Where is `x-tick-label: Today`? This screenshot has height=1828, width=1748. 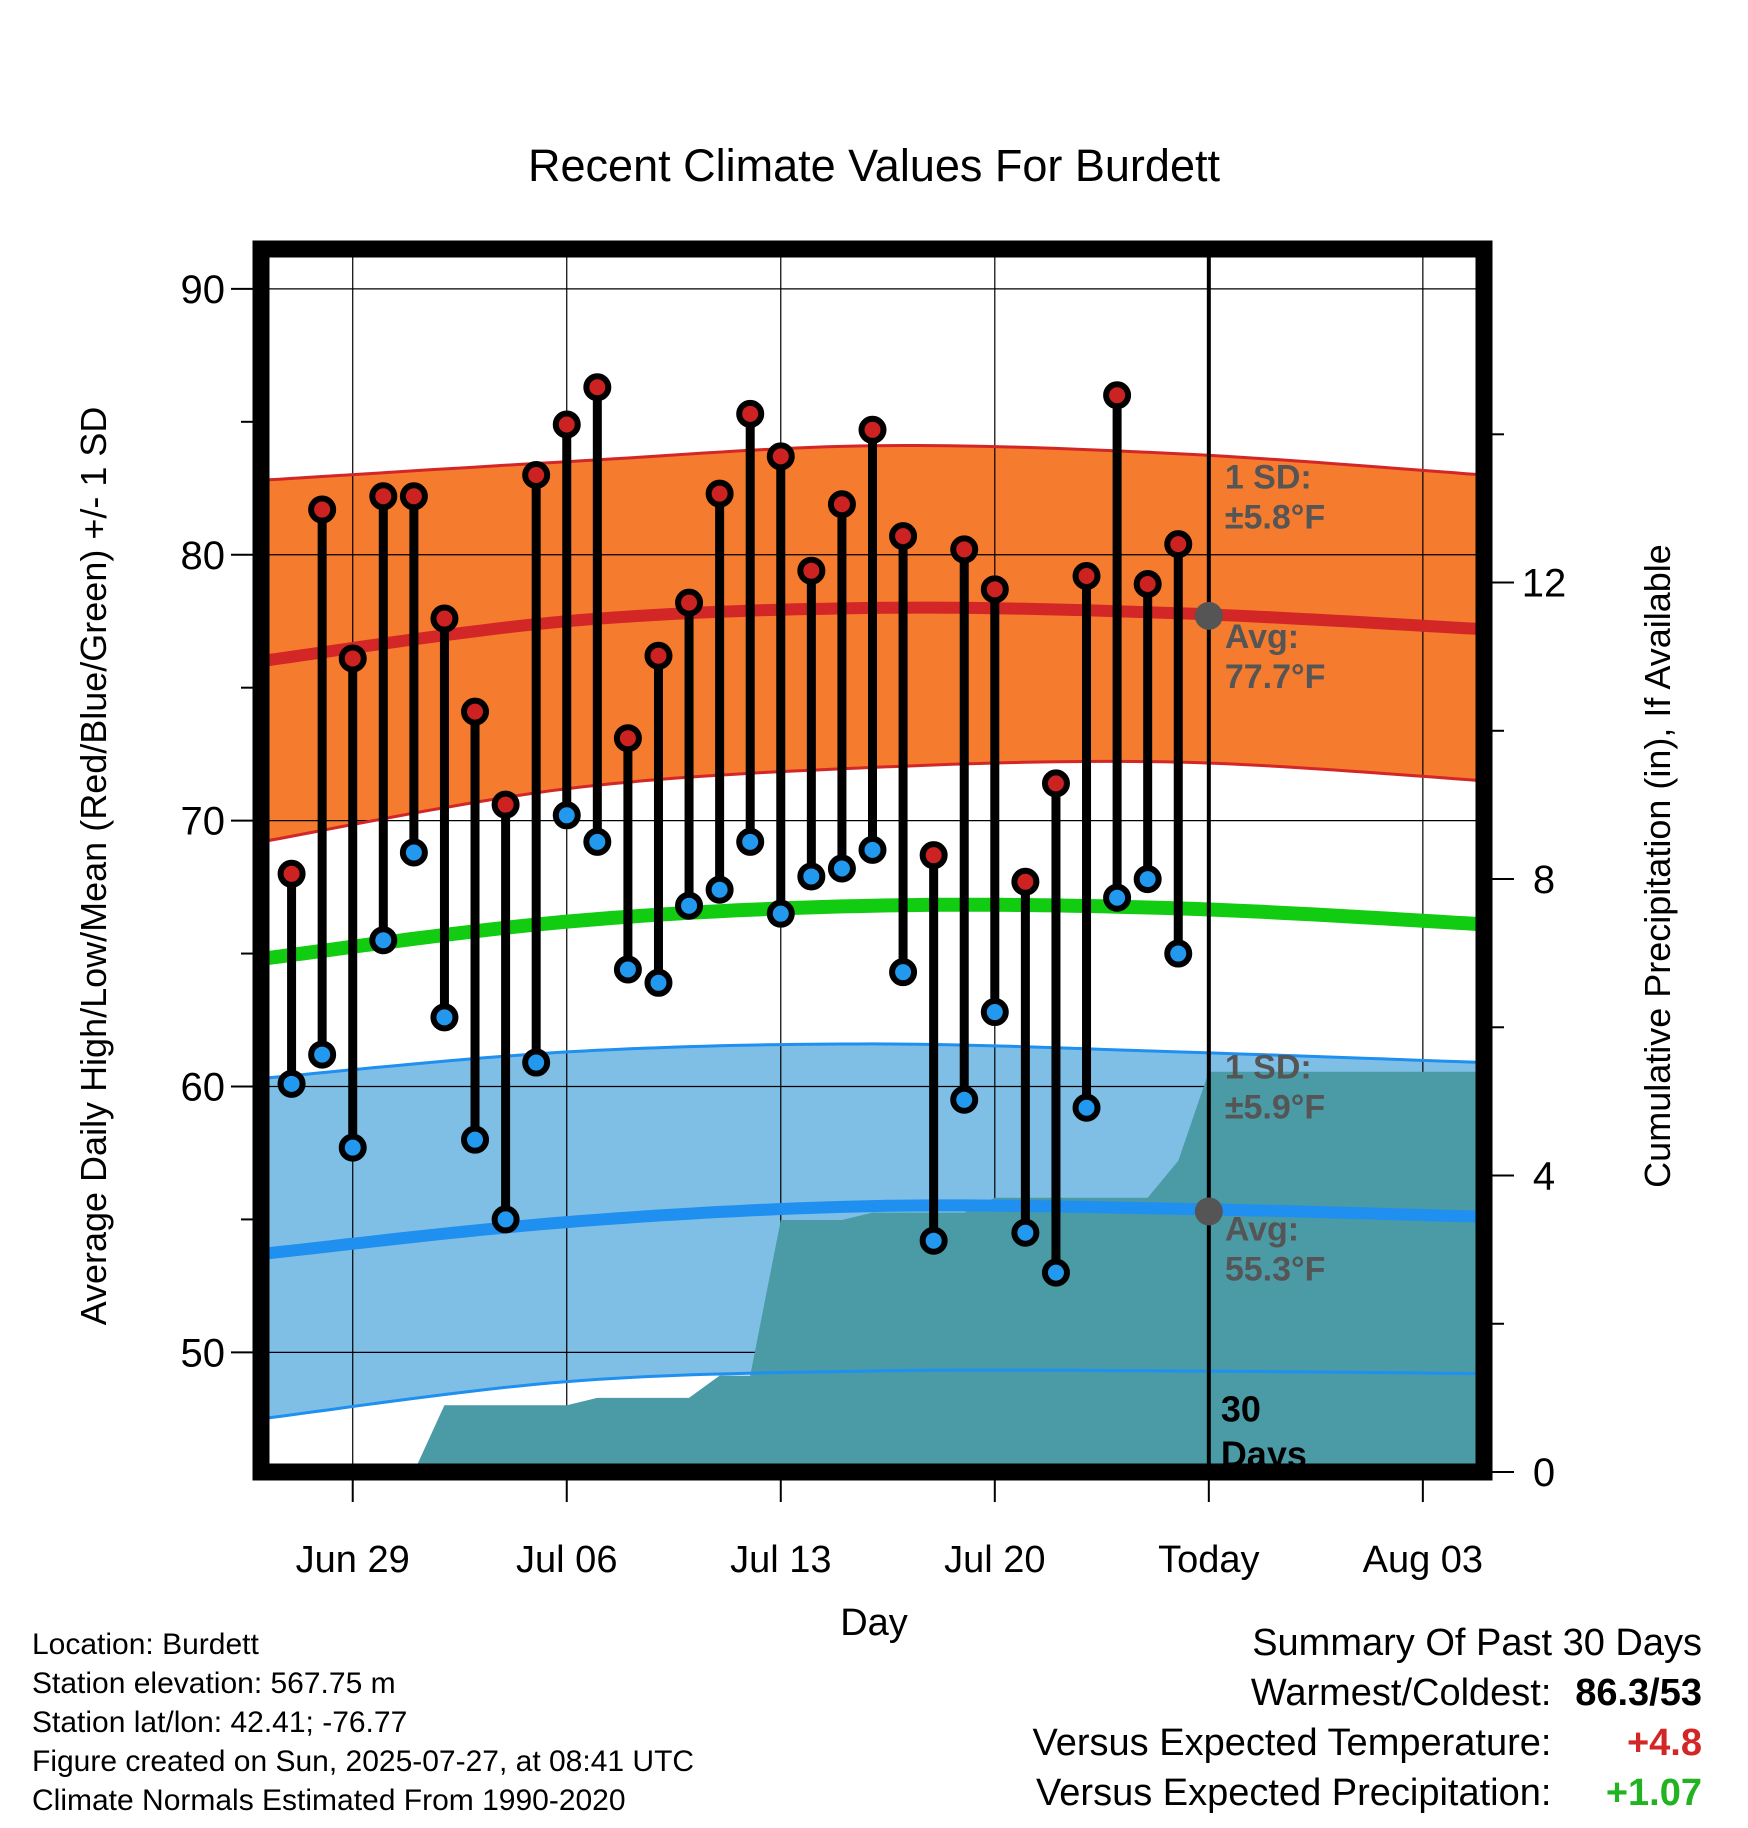
x-tick-label: Today is located at coordinates (1208, 1560).